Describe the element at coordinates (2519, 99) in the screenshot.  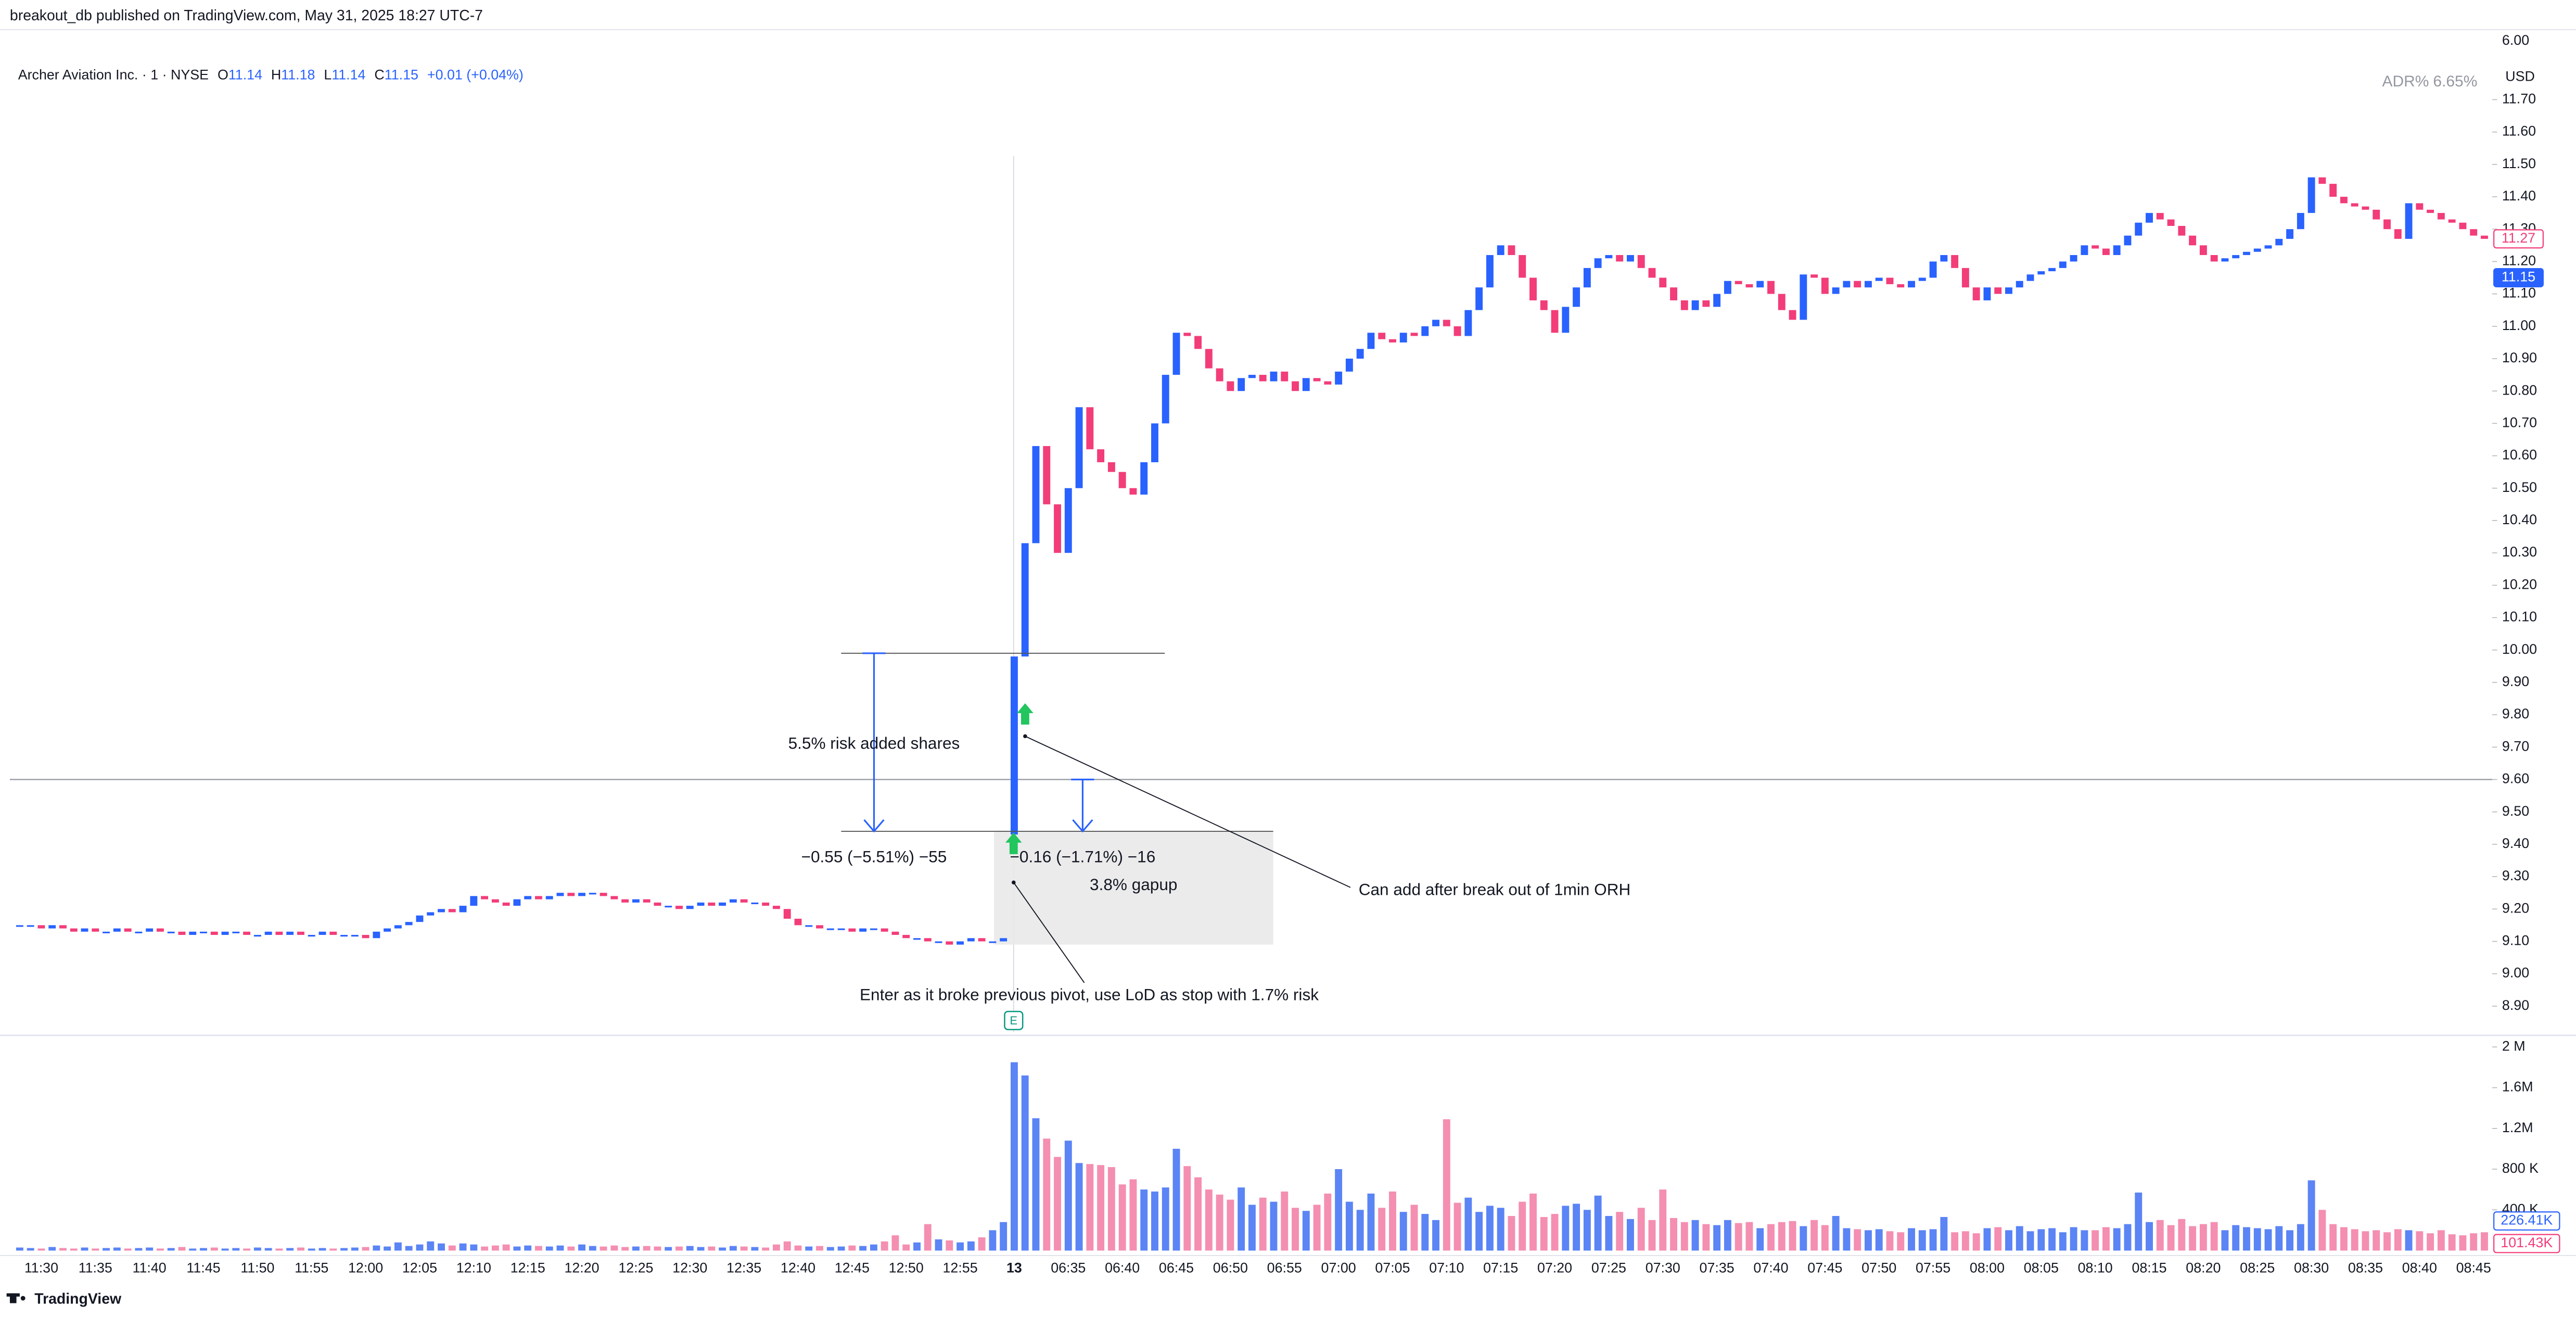
I see `y-tick-label: 11.70` at that location.